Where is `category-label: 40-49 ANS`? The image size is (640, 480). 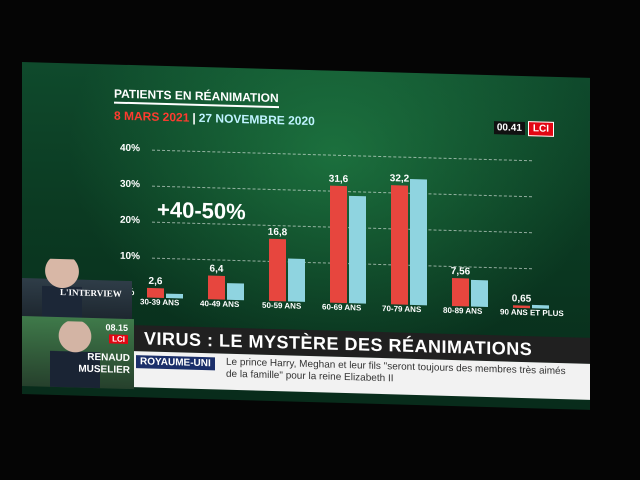
category-label: 40-49 ANS is located at coordinates (220, 304).